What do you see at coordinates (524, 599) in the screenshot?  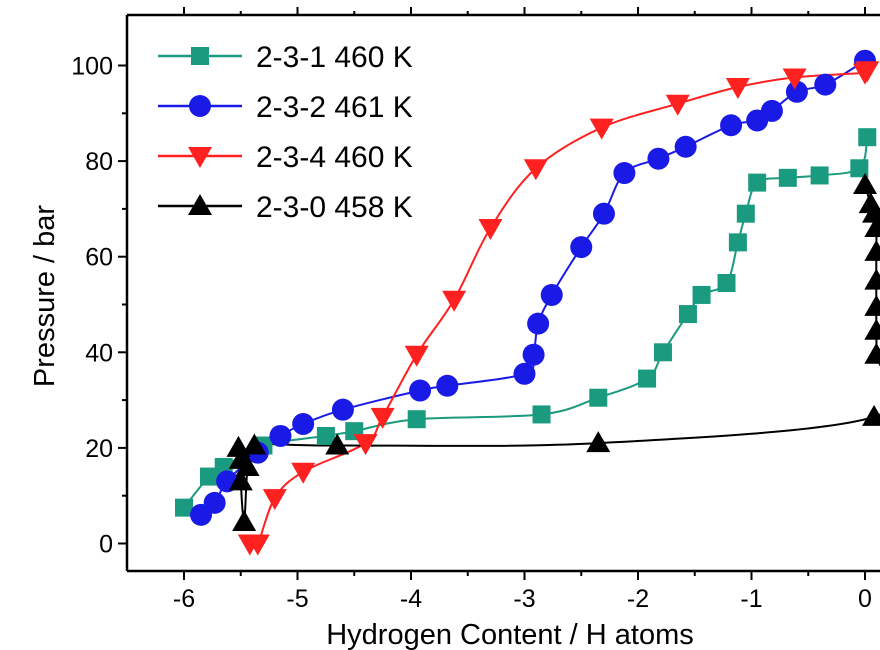 I see `x-tick-label: -3` at bounding box center [524, 599].